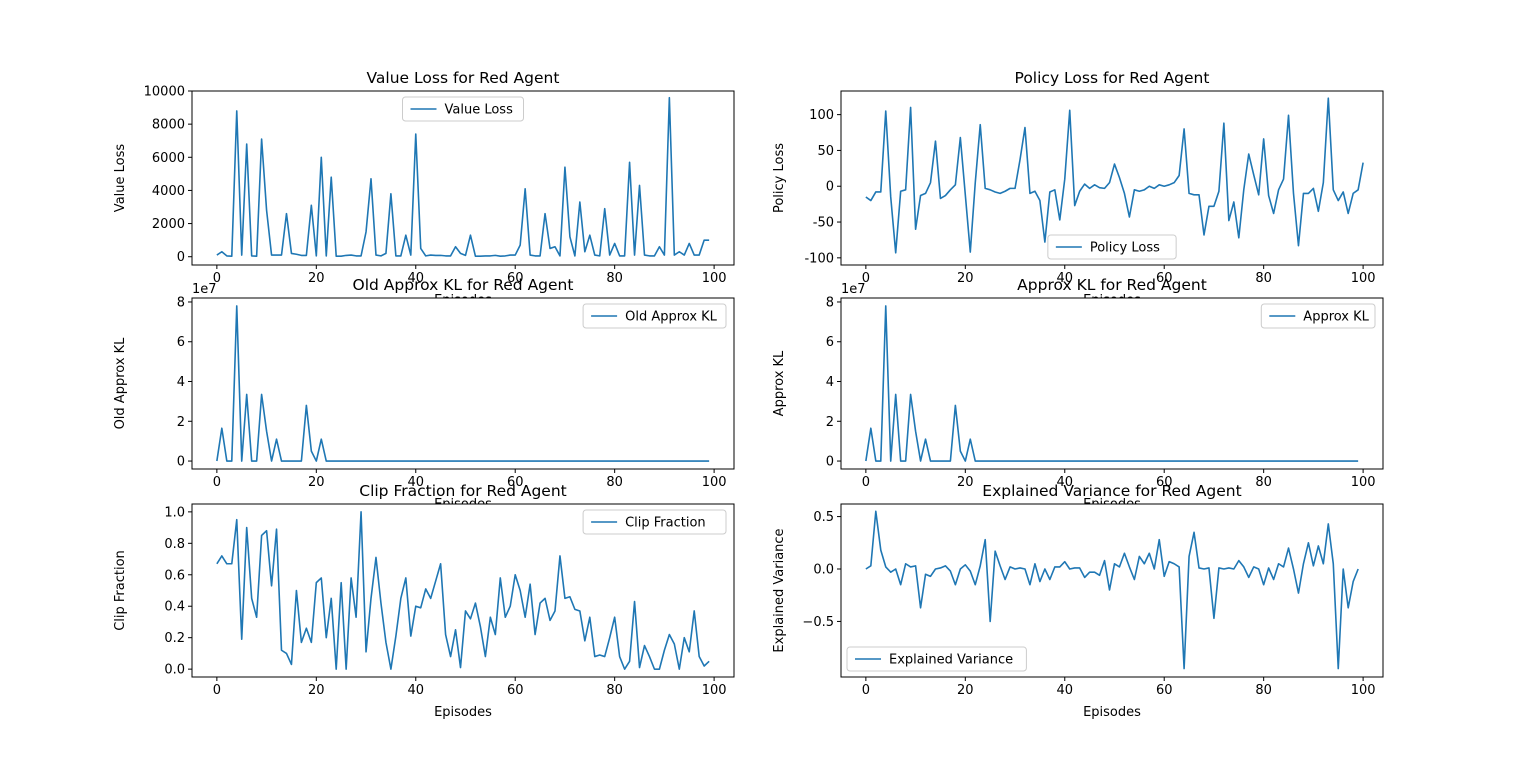 The height and width of the screenshot is (759, 1536). What do you see at coordinates (1114, 175) in the screenshot?
I see `policy-loss-data-points` at bounding box center [1114, 175].